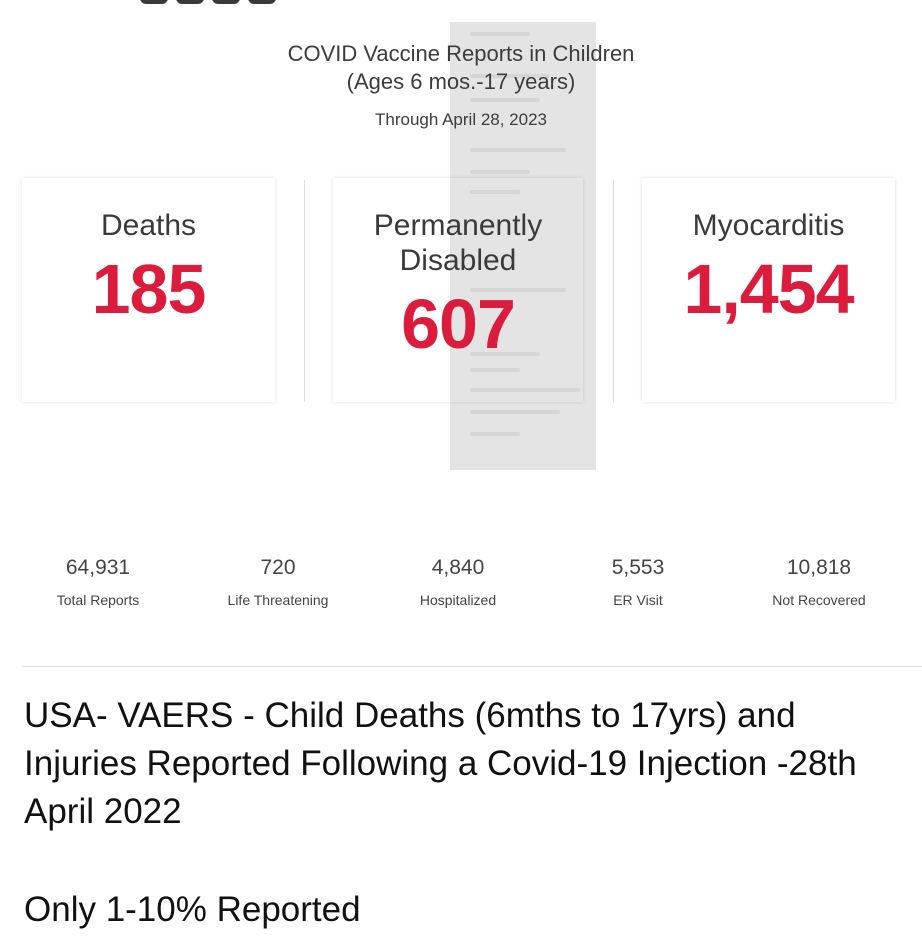 The height and width of the screenshot is (943, 922). Describe the element at coordinates (638, 600) in the screenshot. I see `stat-label: ER Visit` at that location.